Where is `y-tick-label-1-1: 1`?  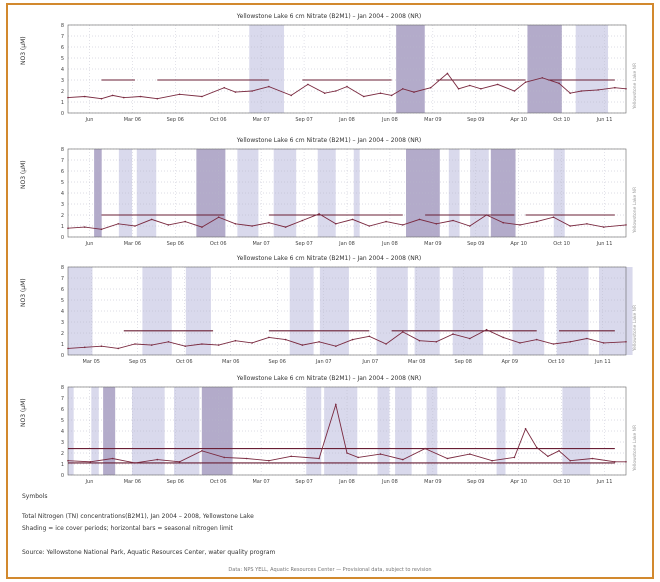 y-tick-label-1-1: 1 is located at coordinates (62, 103).